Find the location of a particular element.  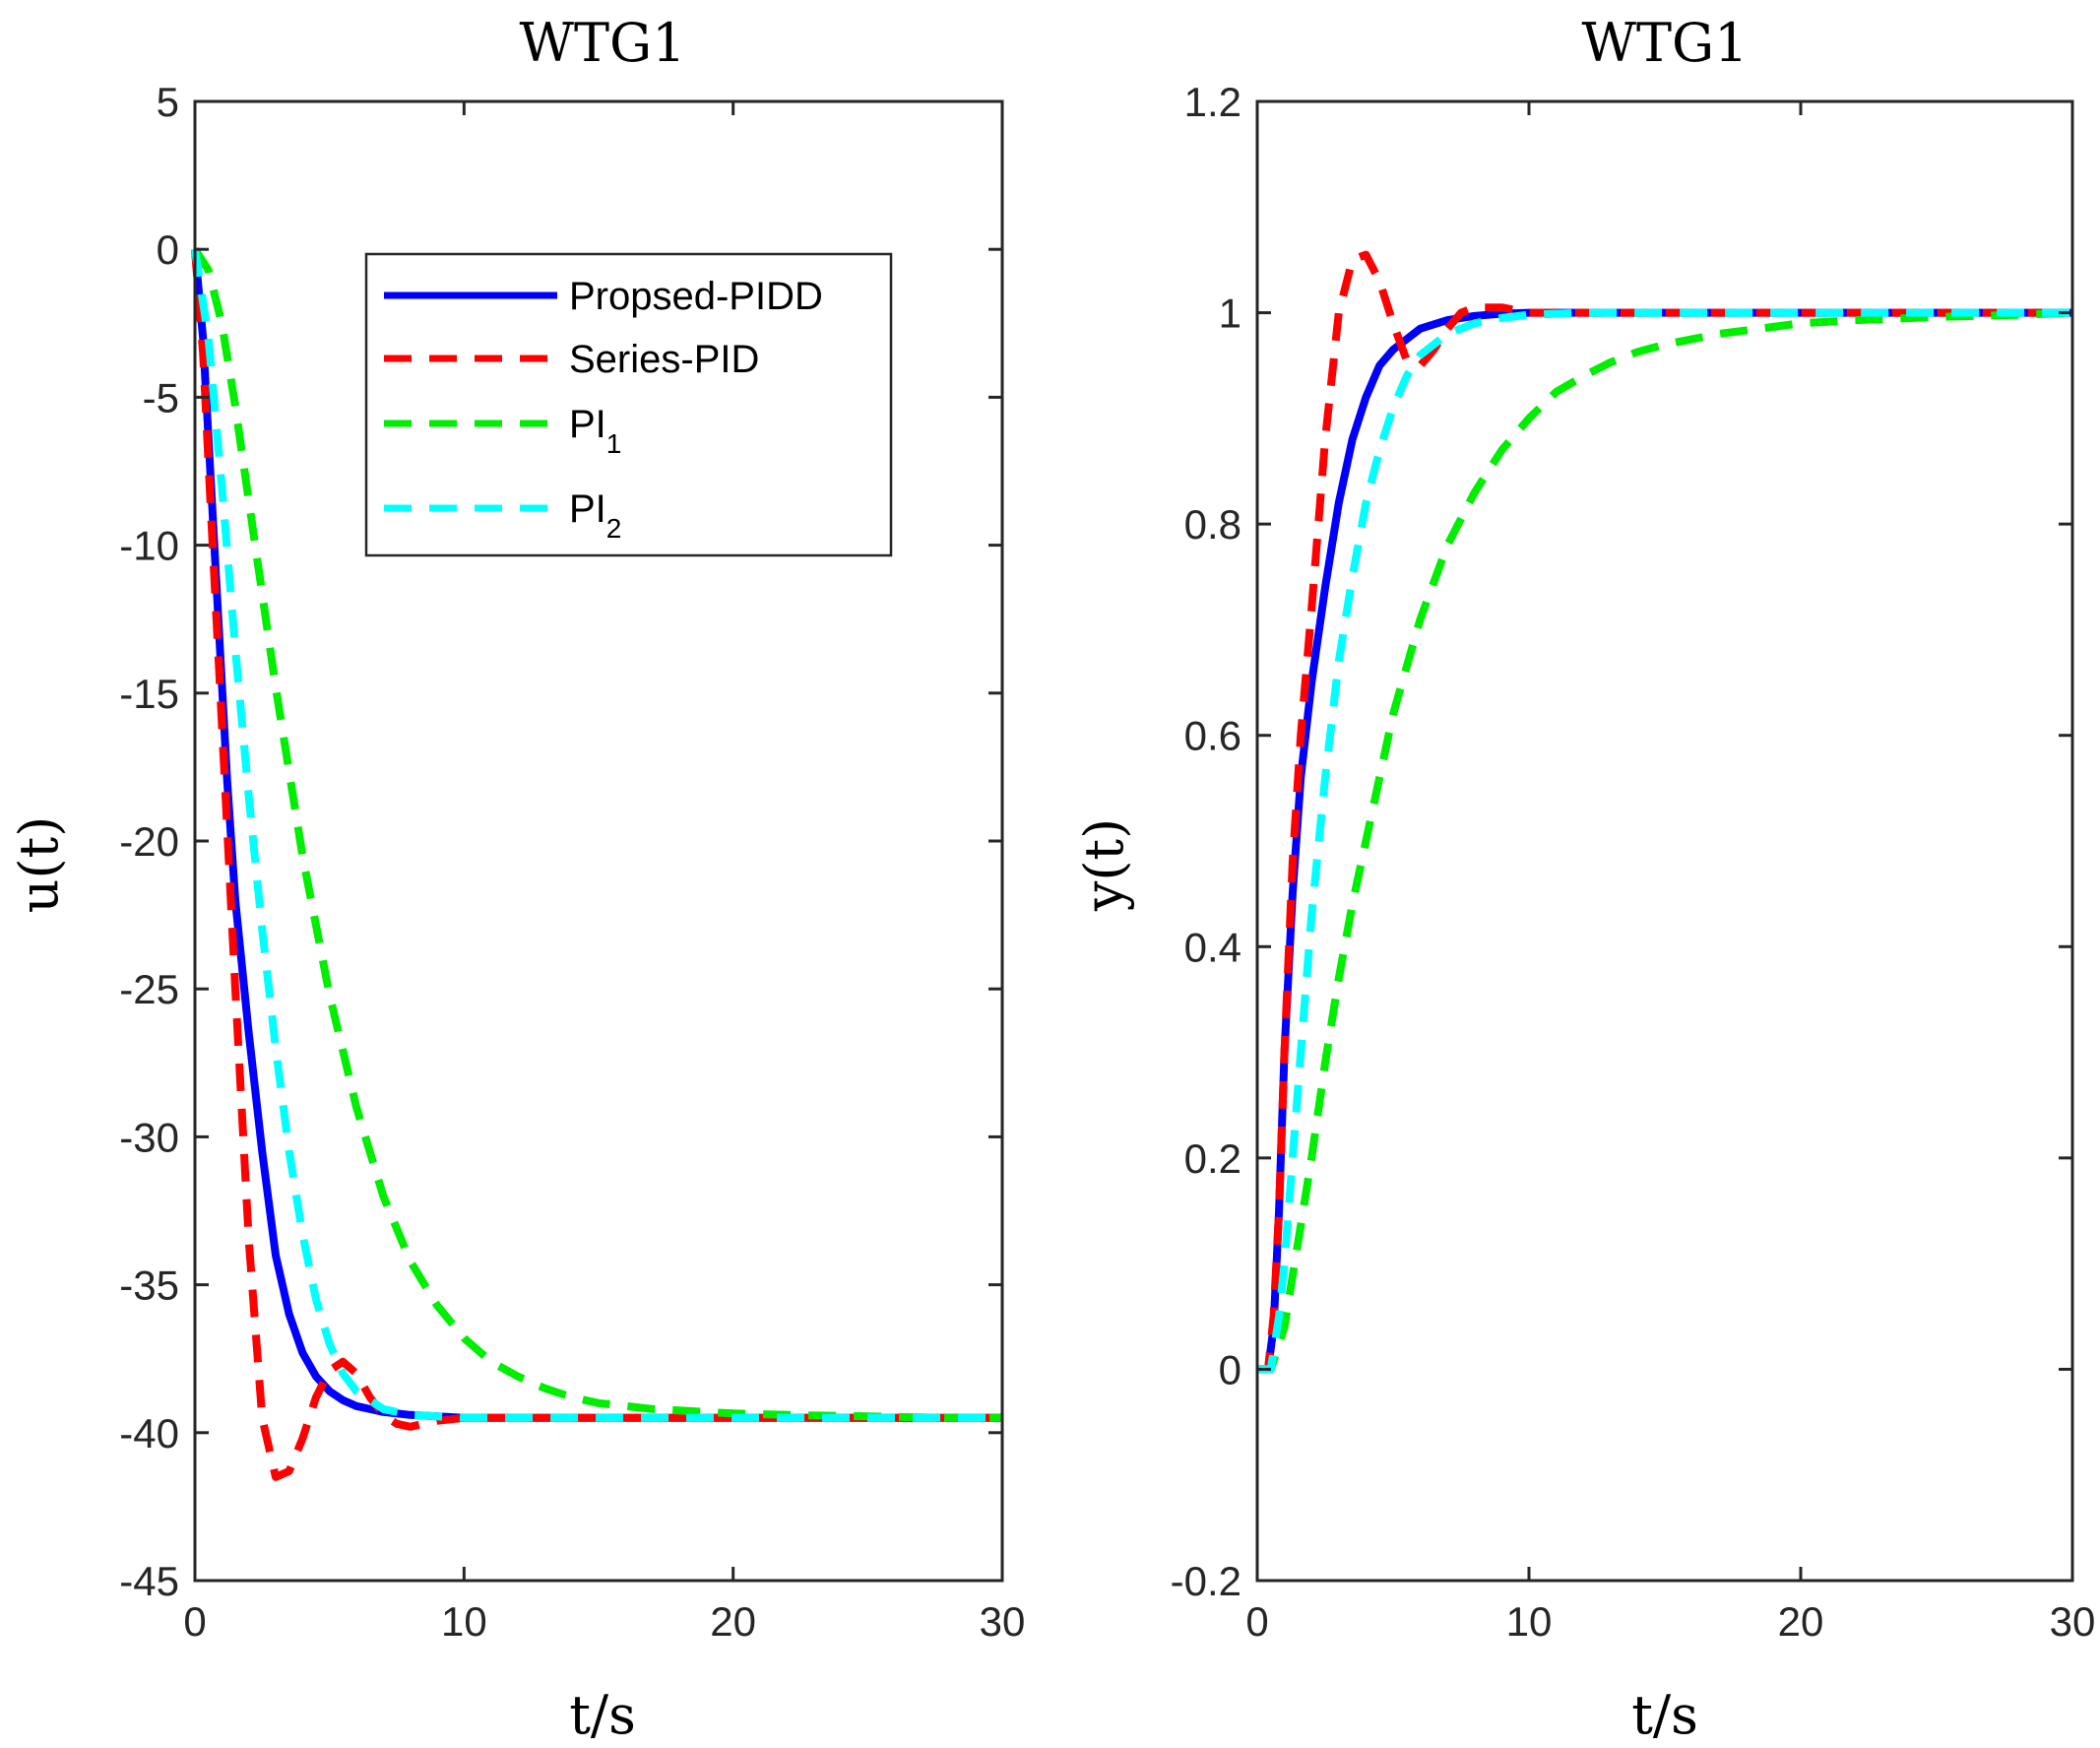

y-tick-label: 0.8 is located at coordinates (1213, 524).